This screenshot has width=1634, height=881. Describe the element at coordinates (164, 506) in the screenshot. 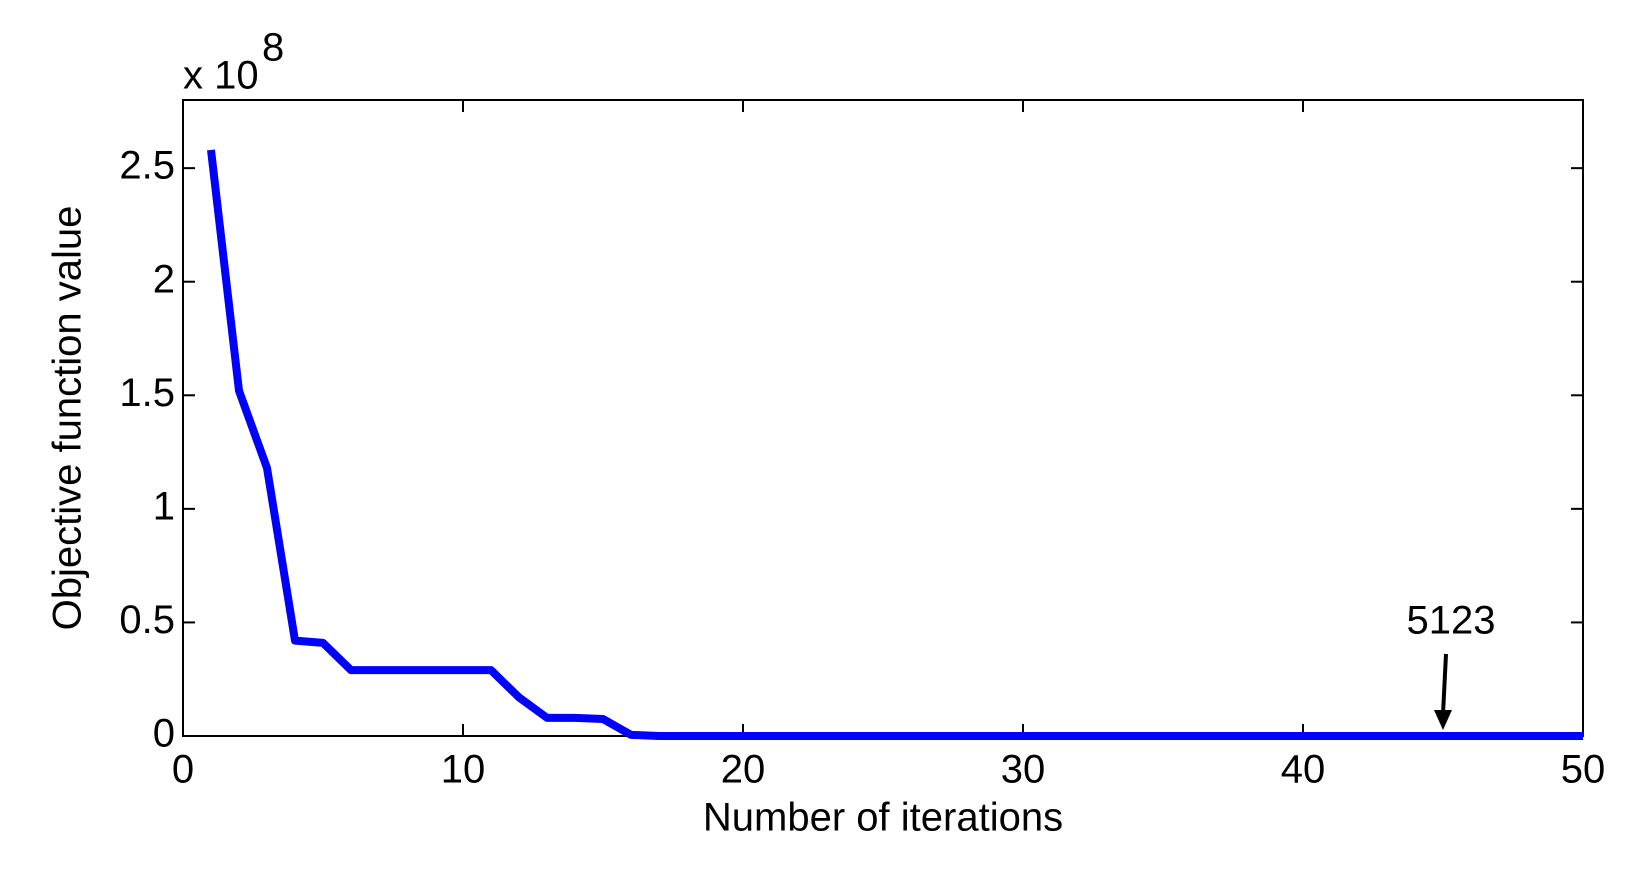

I see `y-tick-label: 1` at that location.